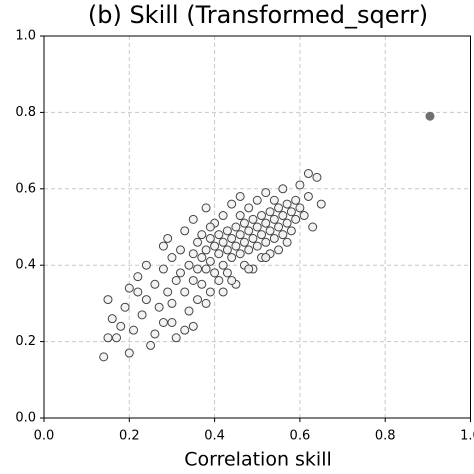  Describe the element at coordinates (385, 436) in the screenshot. I see `x-tick-label: 0.8` at that location.